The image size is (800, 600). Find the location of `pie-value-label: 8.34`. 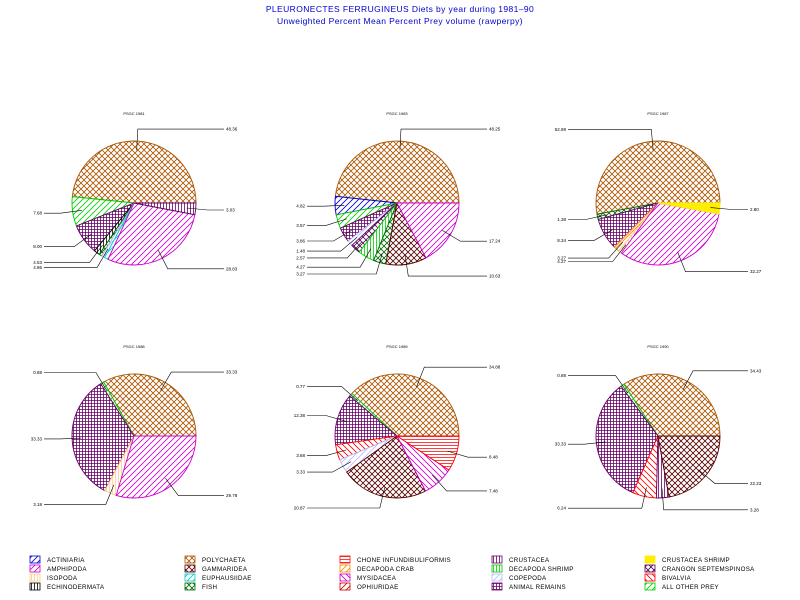

pie-value-label: 8.34 is located at coordinates (561, 240).